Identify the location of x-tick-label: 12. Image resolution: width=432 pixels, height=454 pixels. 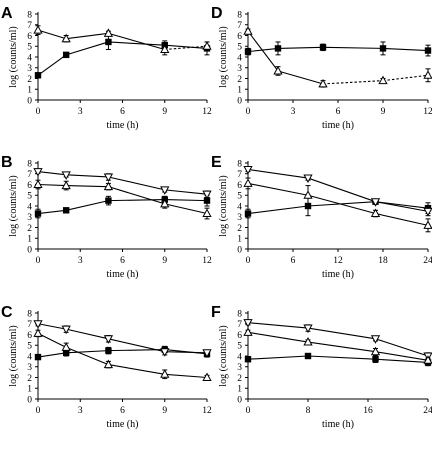
(207, 112).